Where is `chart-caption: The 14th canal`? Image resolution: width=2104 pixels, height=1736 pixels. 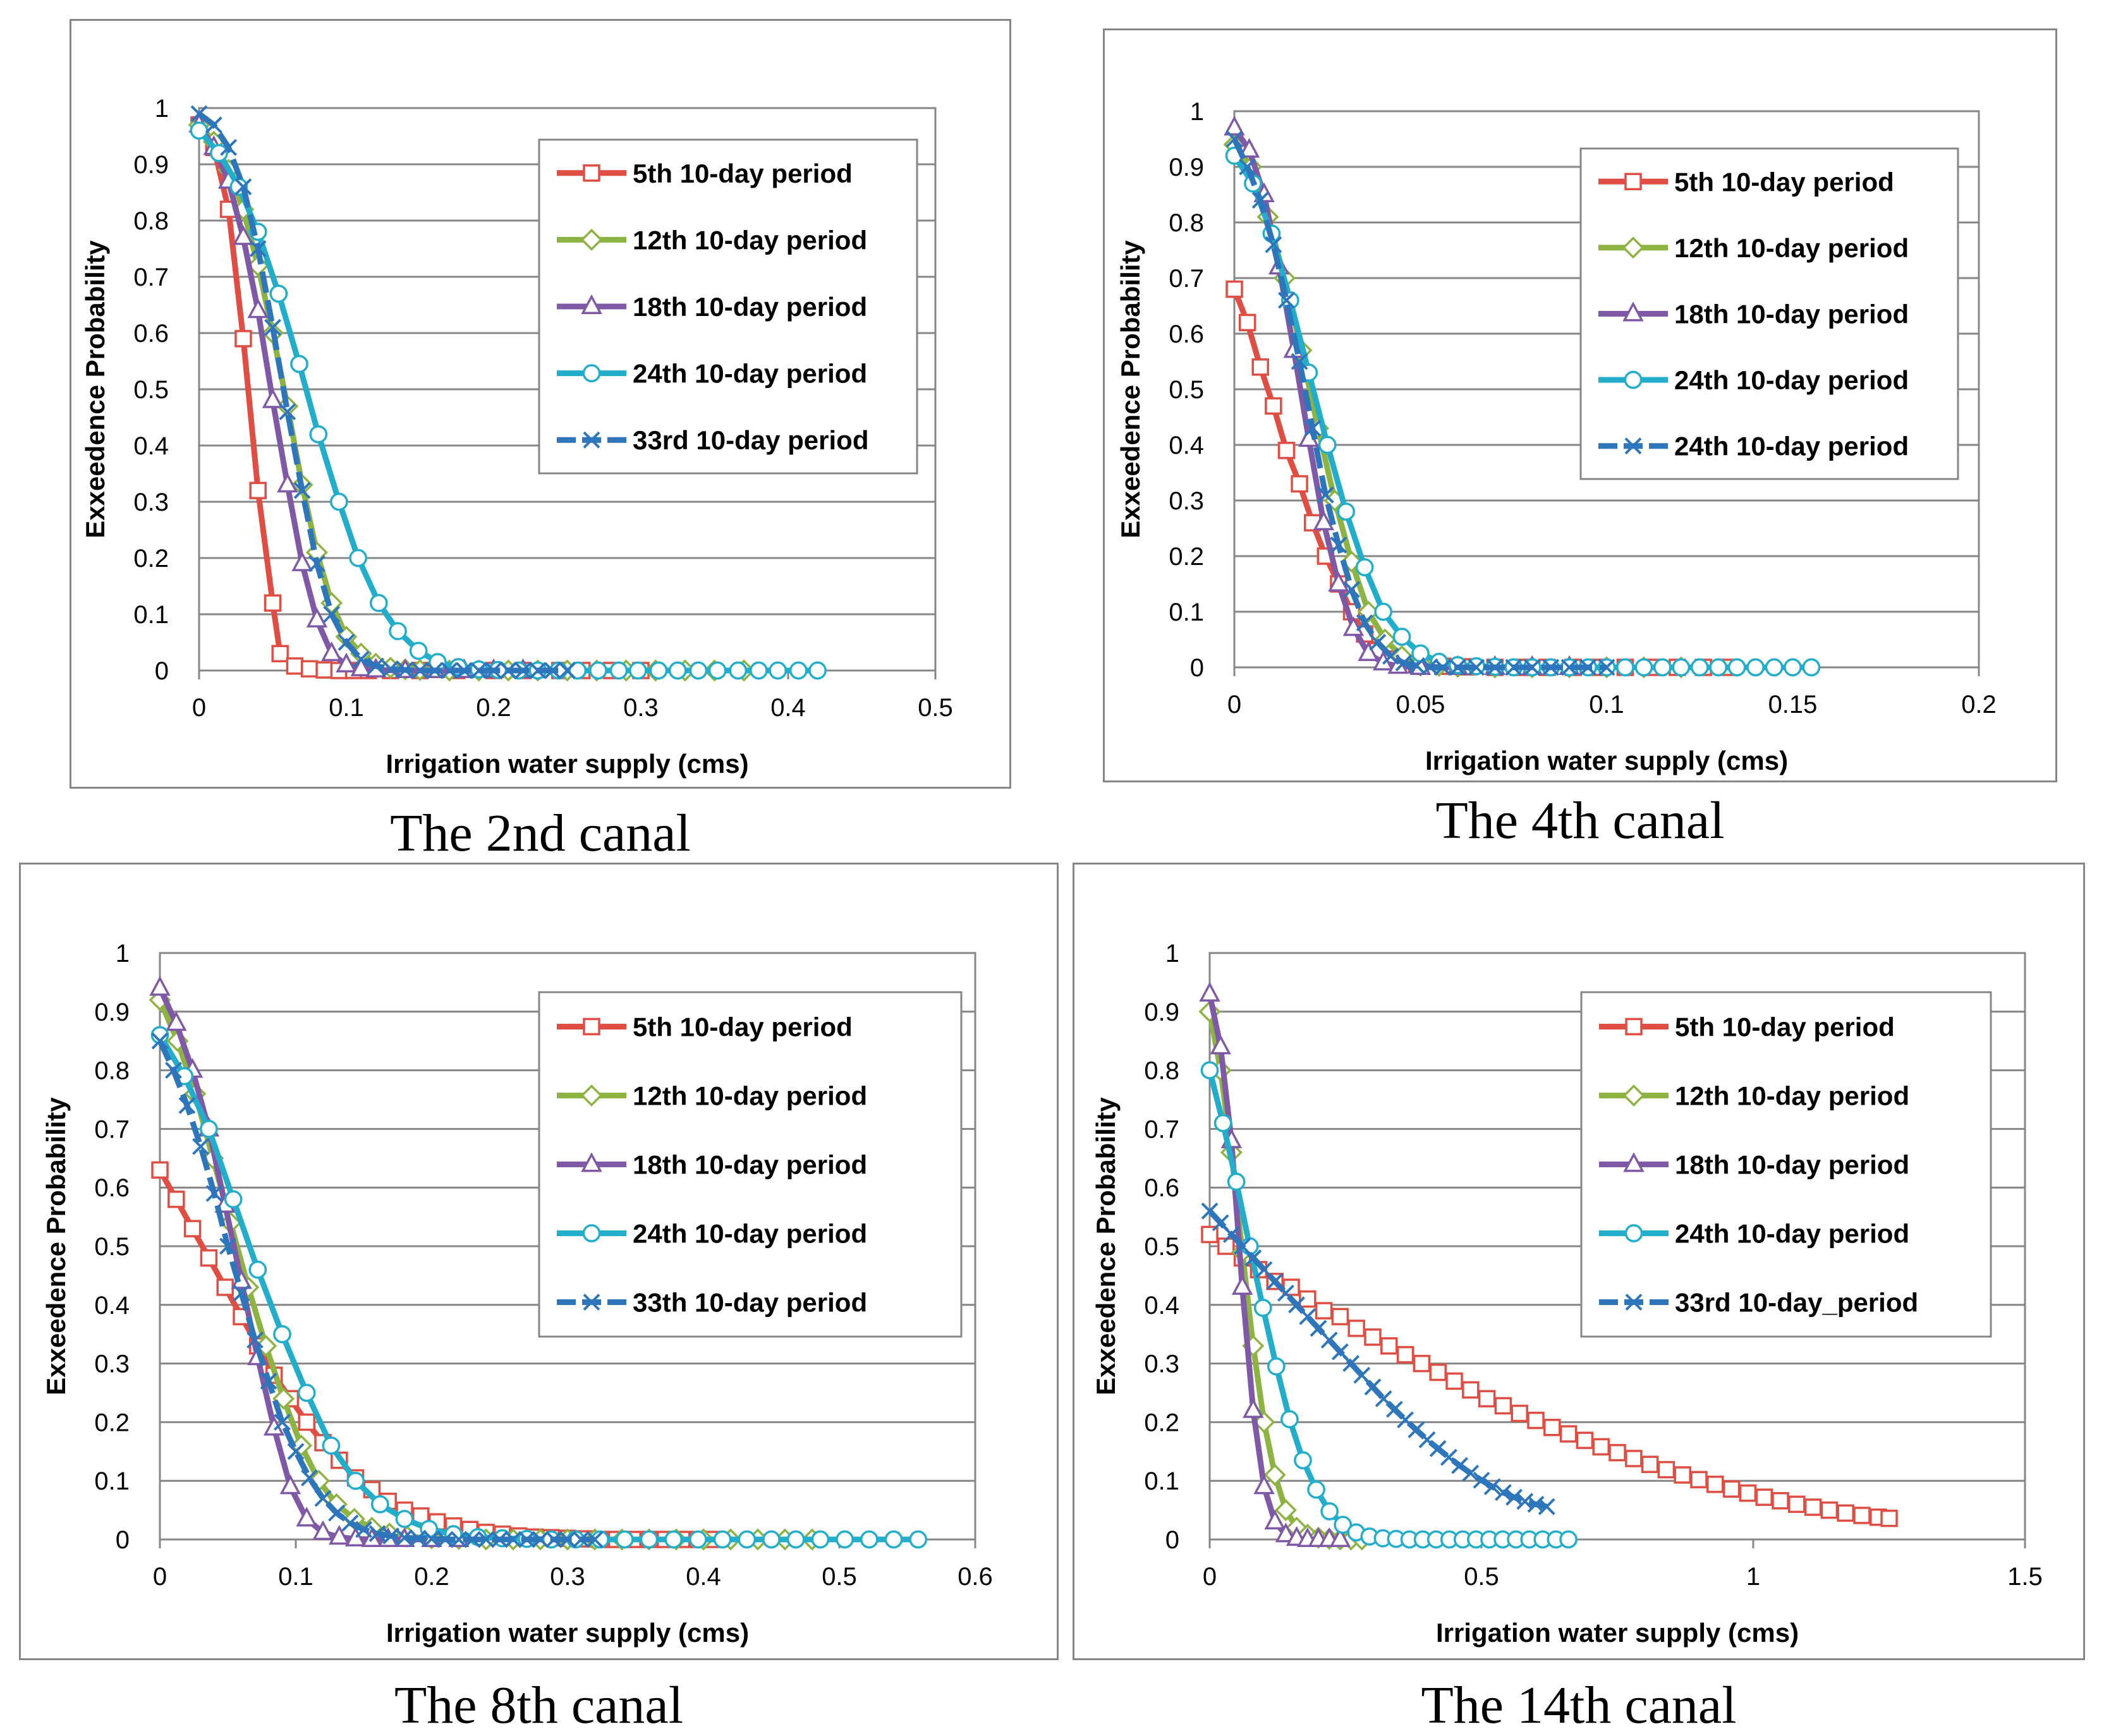
chart-caption: The 14th canal is located at coordinates (1579, 1706).